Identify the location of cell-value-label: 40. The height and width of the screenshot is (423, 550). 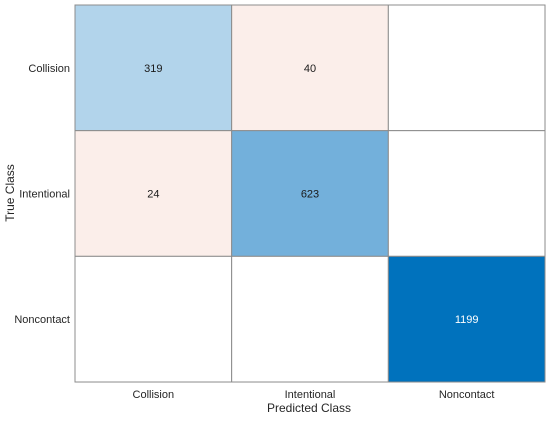
(310, 69).